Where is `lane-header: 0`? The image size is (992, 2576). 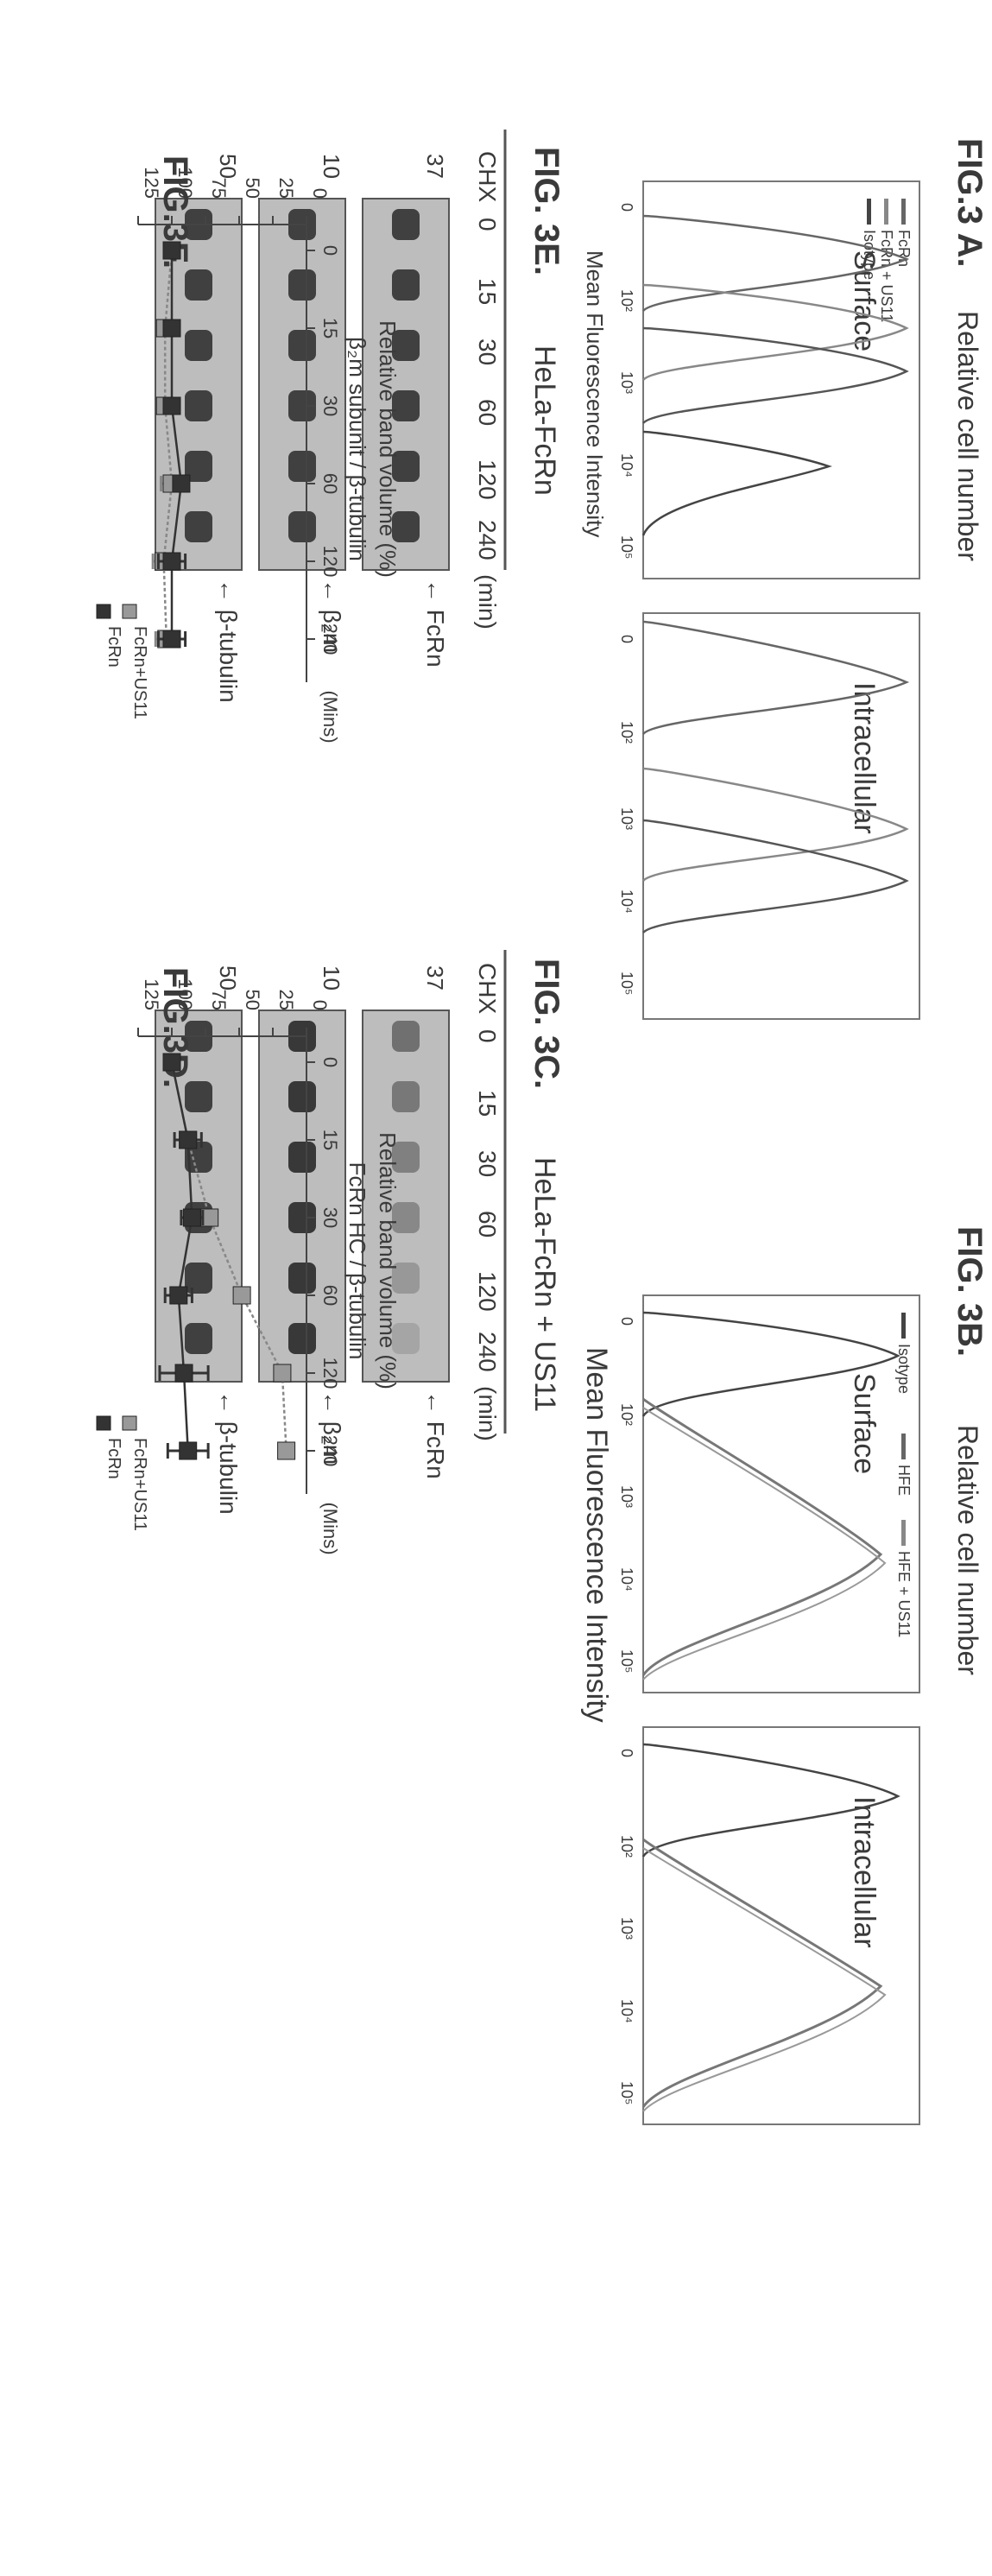
lane-header: 0 is located at coordinates (487, 1036).